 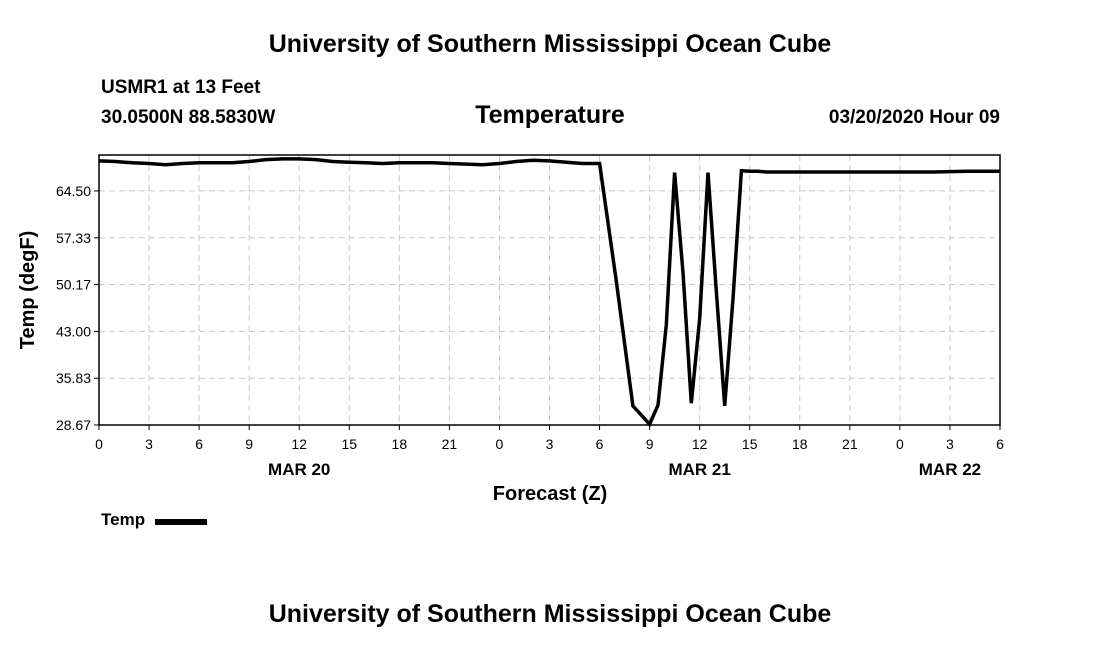 What do you see at coordinates (699, 469) in the screenshot?
I see `date-label: MAR 21` at bounding box center [699, 469].